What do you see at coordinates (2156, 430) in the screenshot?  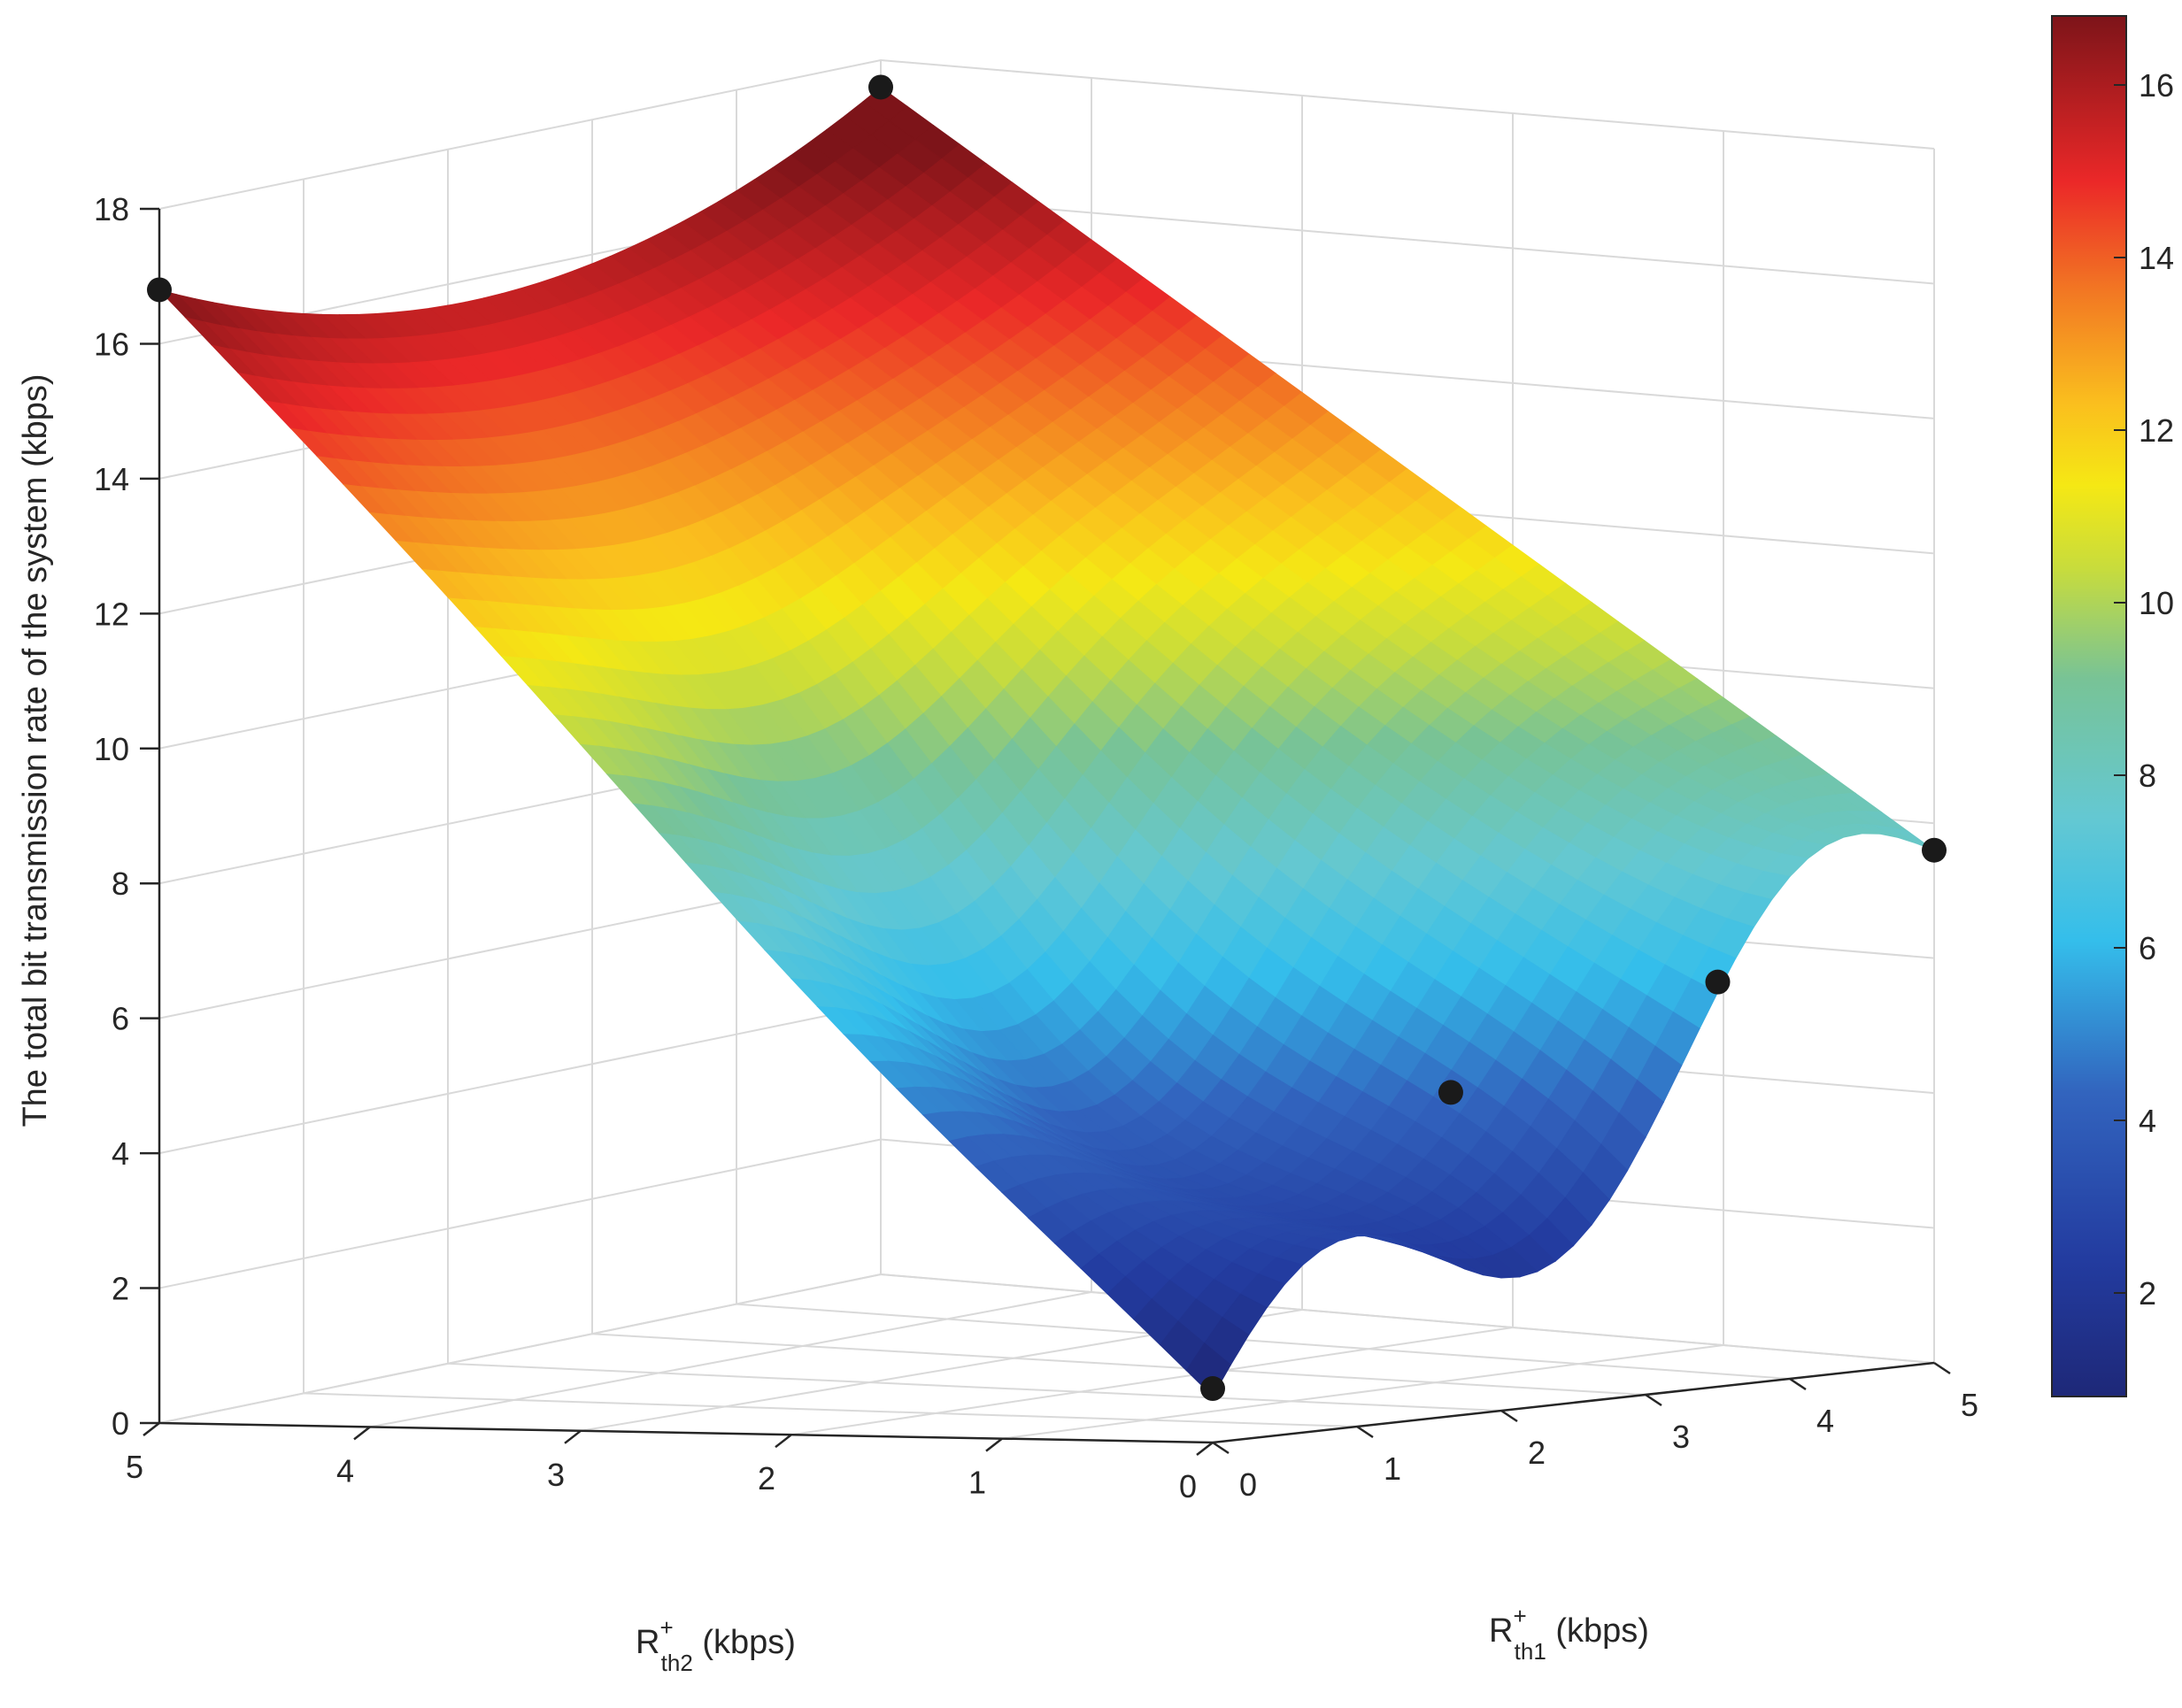 I see `colorbar-tick-label: 12` at bounding box center [2156, 430].